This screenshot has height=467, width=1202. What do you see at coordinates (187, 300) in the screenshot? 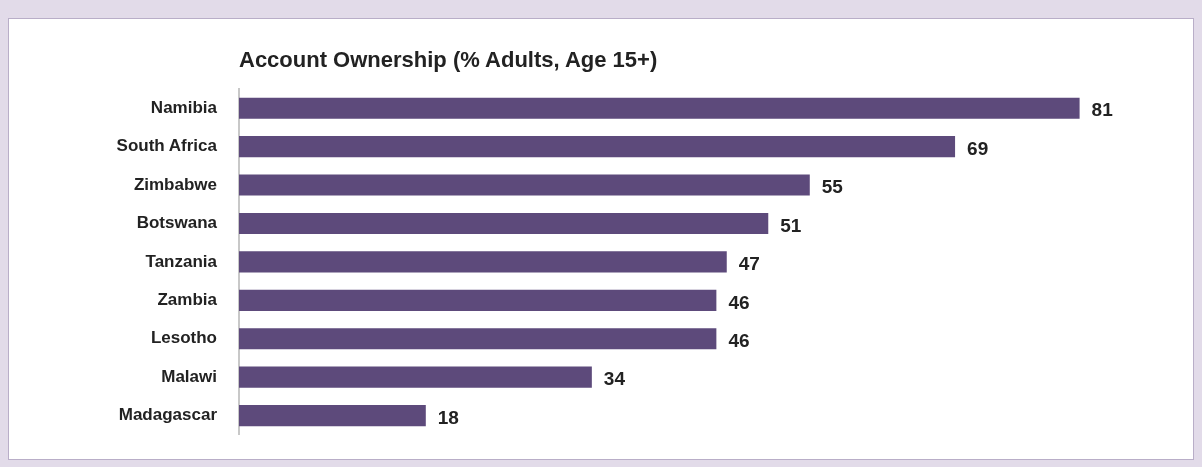
I see `y-tick-label: Zambia` at bounding box center [187, 300].